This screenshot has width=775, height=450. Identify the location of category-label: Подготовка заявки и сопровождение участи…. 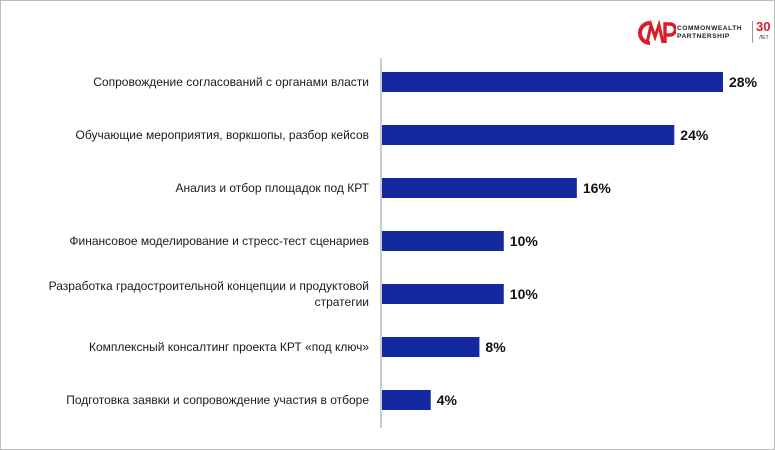
(217, 400).